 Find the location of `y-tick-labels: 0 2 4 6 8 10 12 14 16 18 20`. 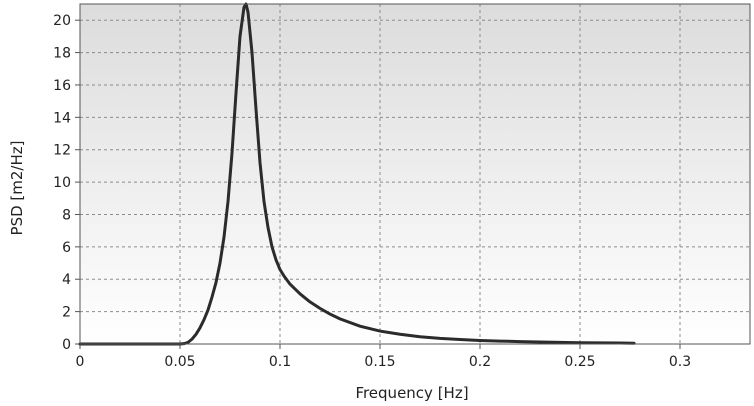

y-tick-labels: 0 2 4 6 8 10 12 14 16 18 20 is located at coordinates (62, 183).